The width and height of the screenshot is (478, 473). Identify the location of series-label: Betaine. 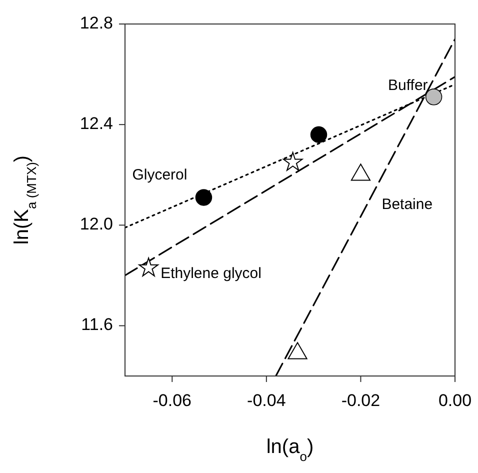
(407, 204).